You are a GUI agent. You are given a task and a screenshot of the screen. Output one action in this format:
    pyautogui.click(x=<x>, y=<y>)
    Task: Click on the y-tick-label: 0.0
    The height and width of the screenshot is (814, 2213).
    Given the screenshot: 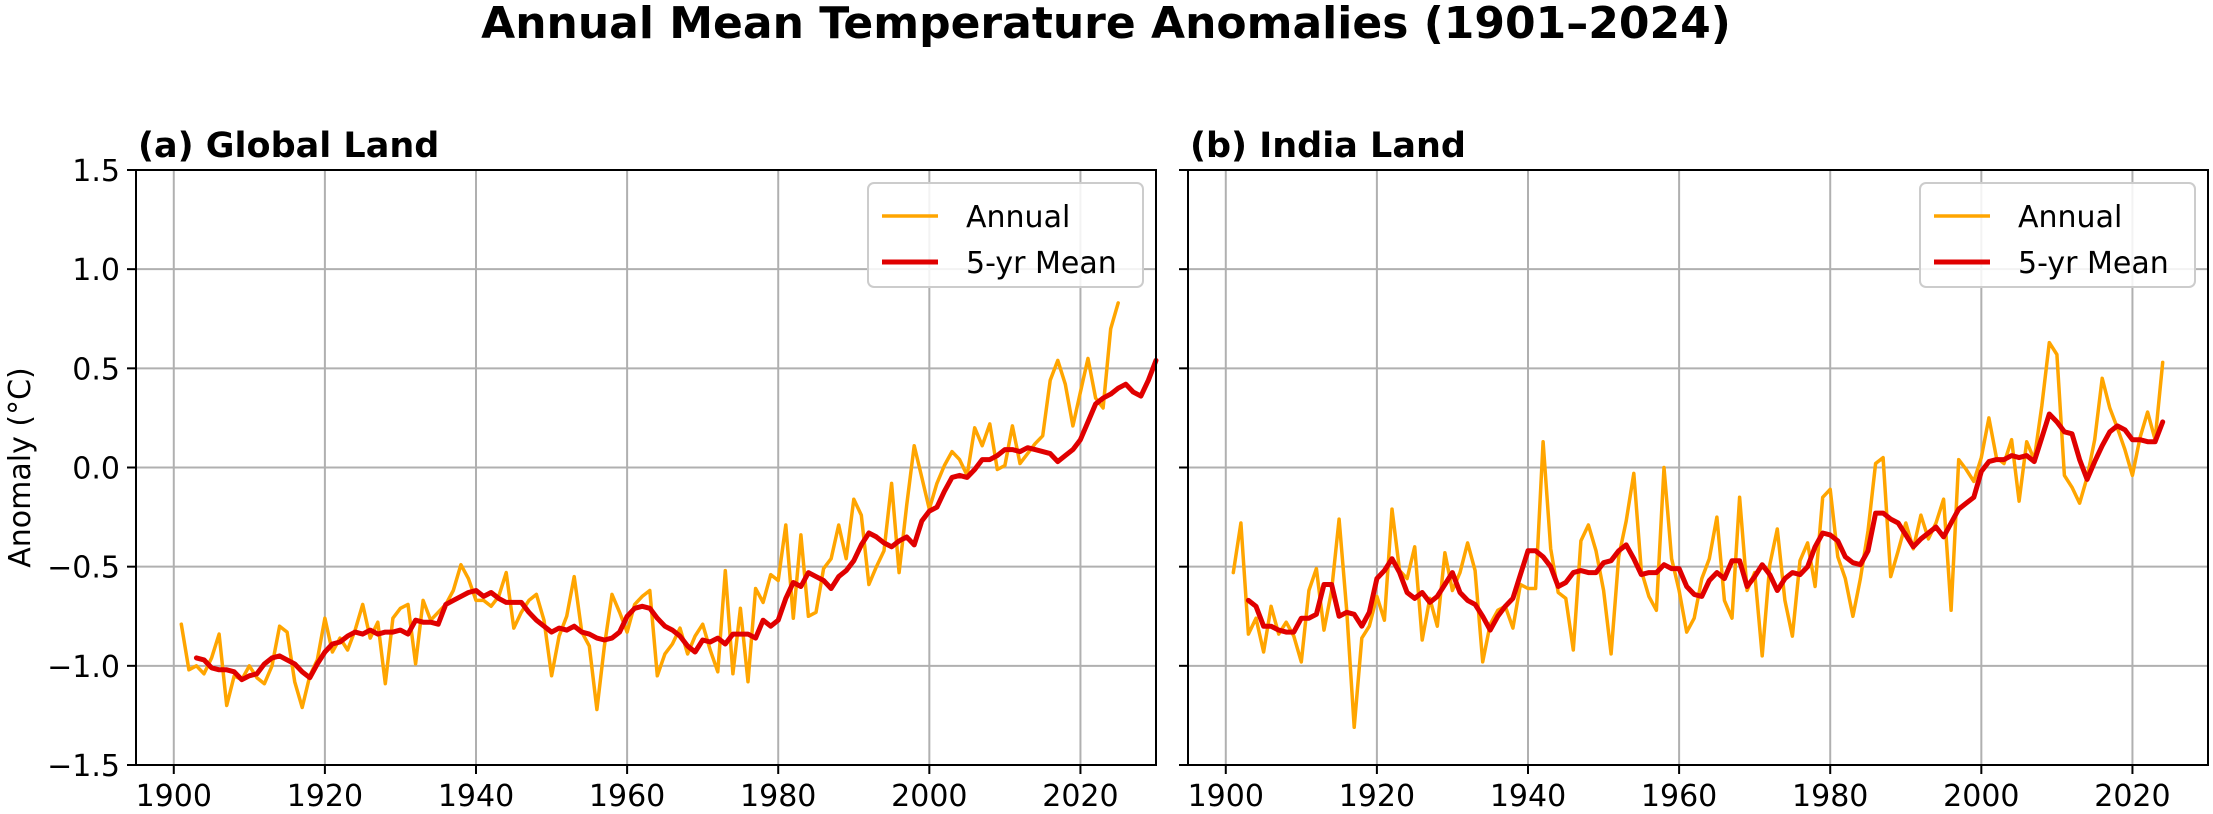 What is the action you would take?
    pyautogui.click(x=96, y=469)
    